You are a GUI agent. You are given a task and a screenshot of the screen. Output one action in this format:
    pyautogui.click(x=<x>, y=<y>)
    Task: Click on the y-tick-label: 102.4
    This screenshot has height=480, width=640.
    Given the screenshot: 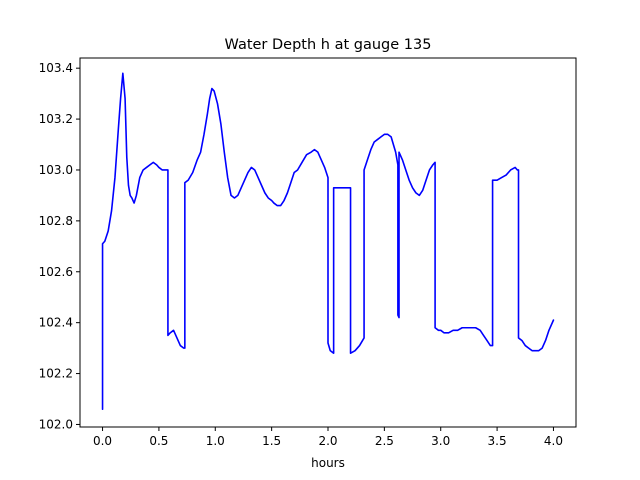 What is the action you would take?
    pyautogui.click(x=56, y=323)
    